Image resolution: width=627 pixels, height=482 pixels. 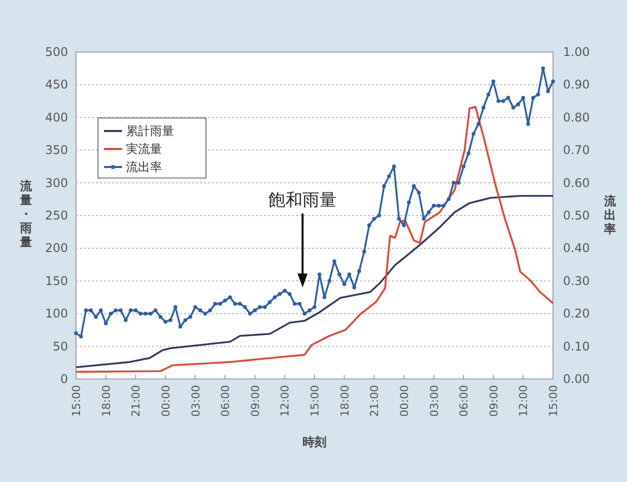 I want to click on legend-label: 実流量, so click(x=144, y=149).